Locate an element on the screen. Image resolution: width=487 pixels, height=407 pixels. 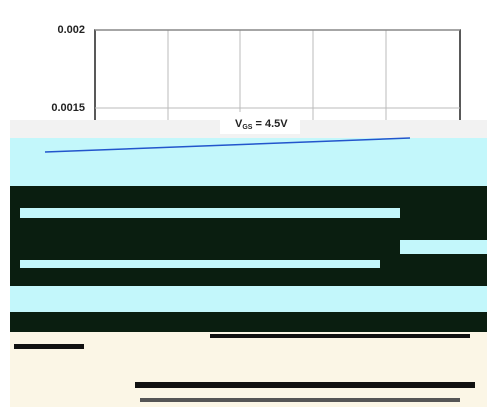
annotation: VGS = 4.5V is located at coordinates (261, 124).